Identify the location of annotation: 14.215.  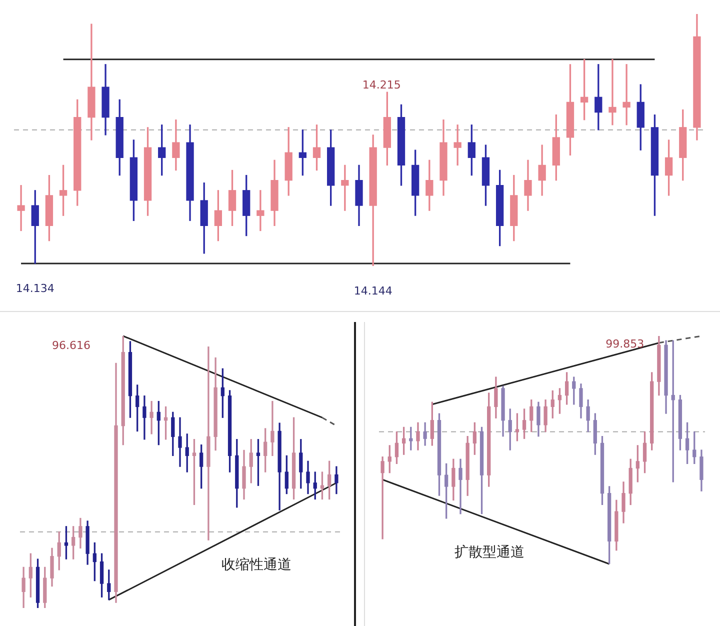
(381, 85).